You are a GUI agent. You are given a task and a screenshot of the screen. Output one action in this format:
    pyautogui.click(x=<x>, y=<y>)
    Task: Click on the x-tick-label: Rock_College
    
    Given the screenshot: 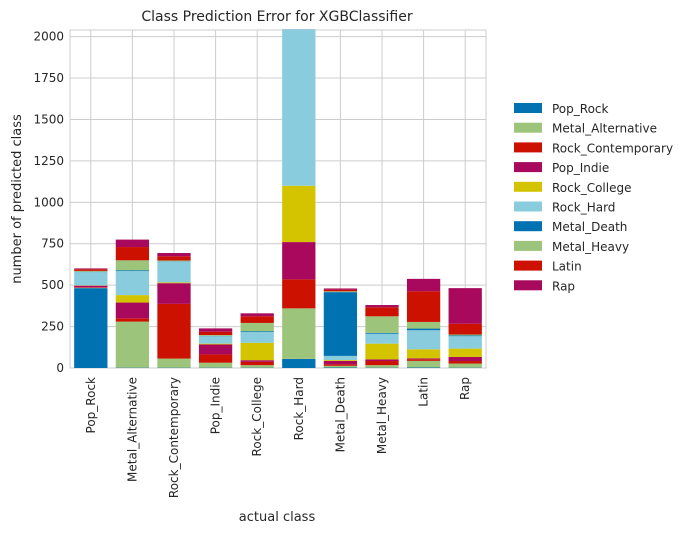 What is the action you would take?
    pyautogui.click(x=257, y=416)
    